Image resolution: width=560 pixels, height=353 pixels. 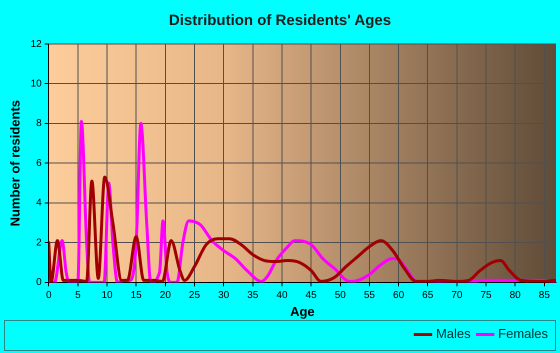 What do you see at coordinates (523, 334) in the screenshot?
I see `legend-label: Females` at bounding box center [523, 334].